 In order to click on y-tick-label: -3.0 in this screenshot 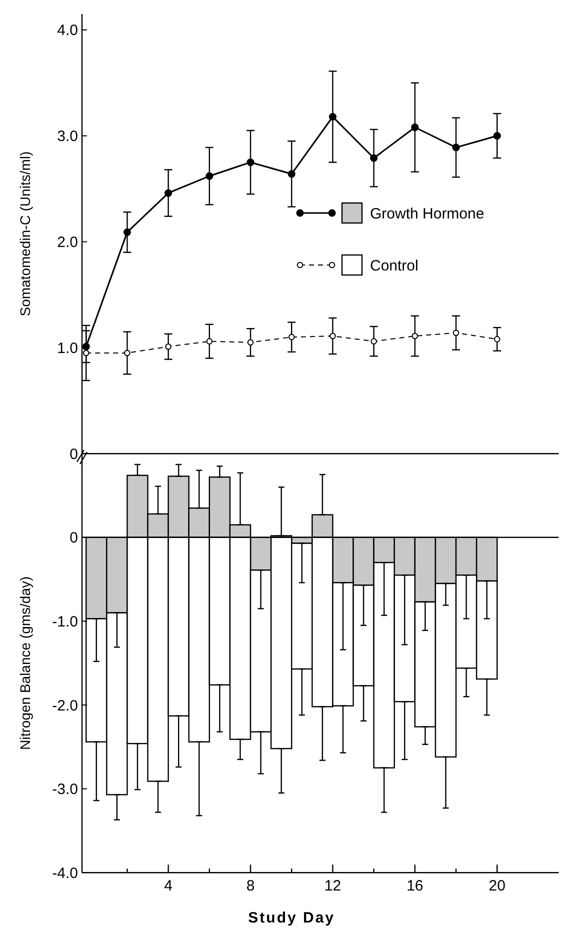, I will do `click(65, 789)`.